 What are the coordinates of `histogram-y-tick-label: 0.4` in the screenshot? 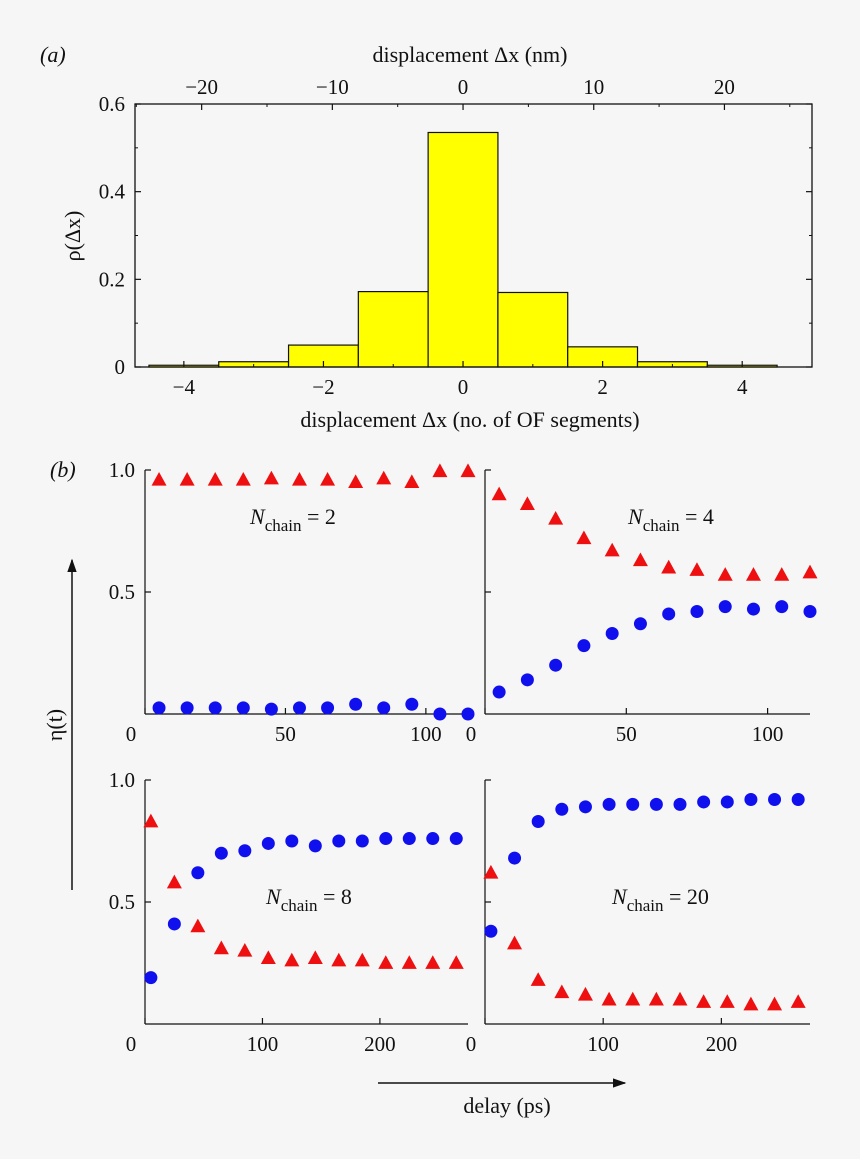 It's located at (112, 192).